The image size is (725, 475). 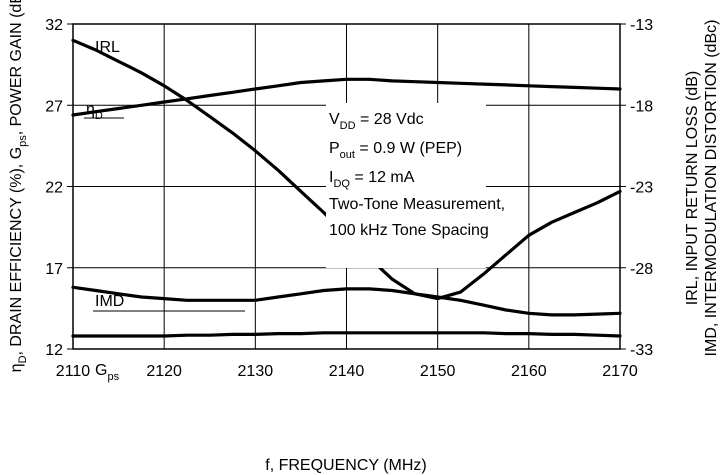 I want to click on annotation-line4: Two-Tone Measurement,, so click(x=417, y=204).